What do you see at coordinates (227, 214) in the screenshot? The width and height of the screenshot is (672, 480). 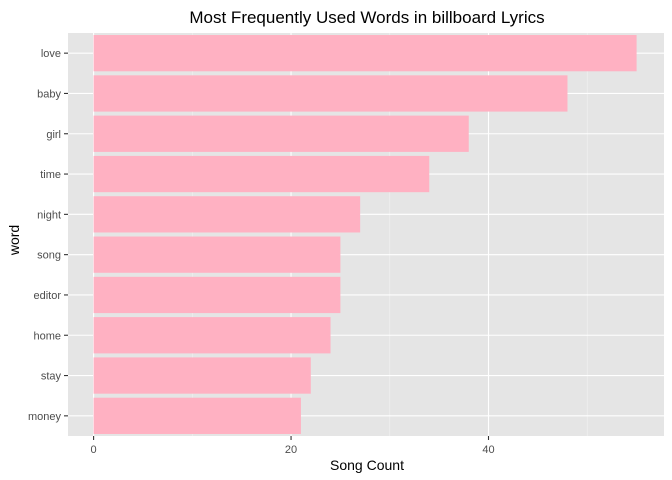 I see `bar-night` at bounding box center [227, 214].